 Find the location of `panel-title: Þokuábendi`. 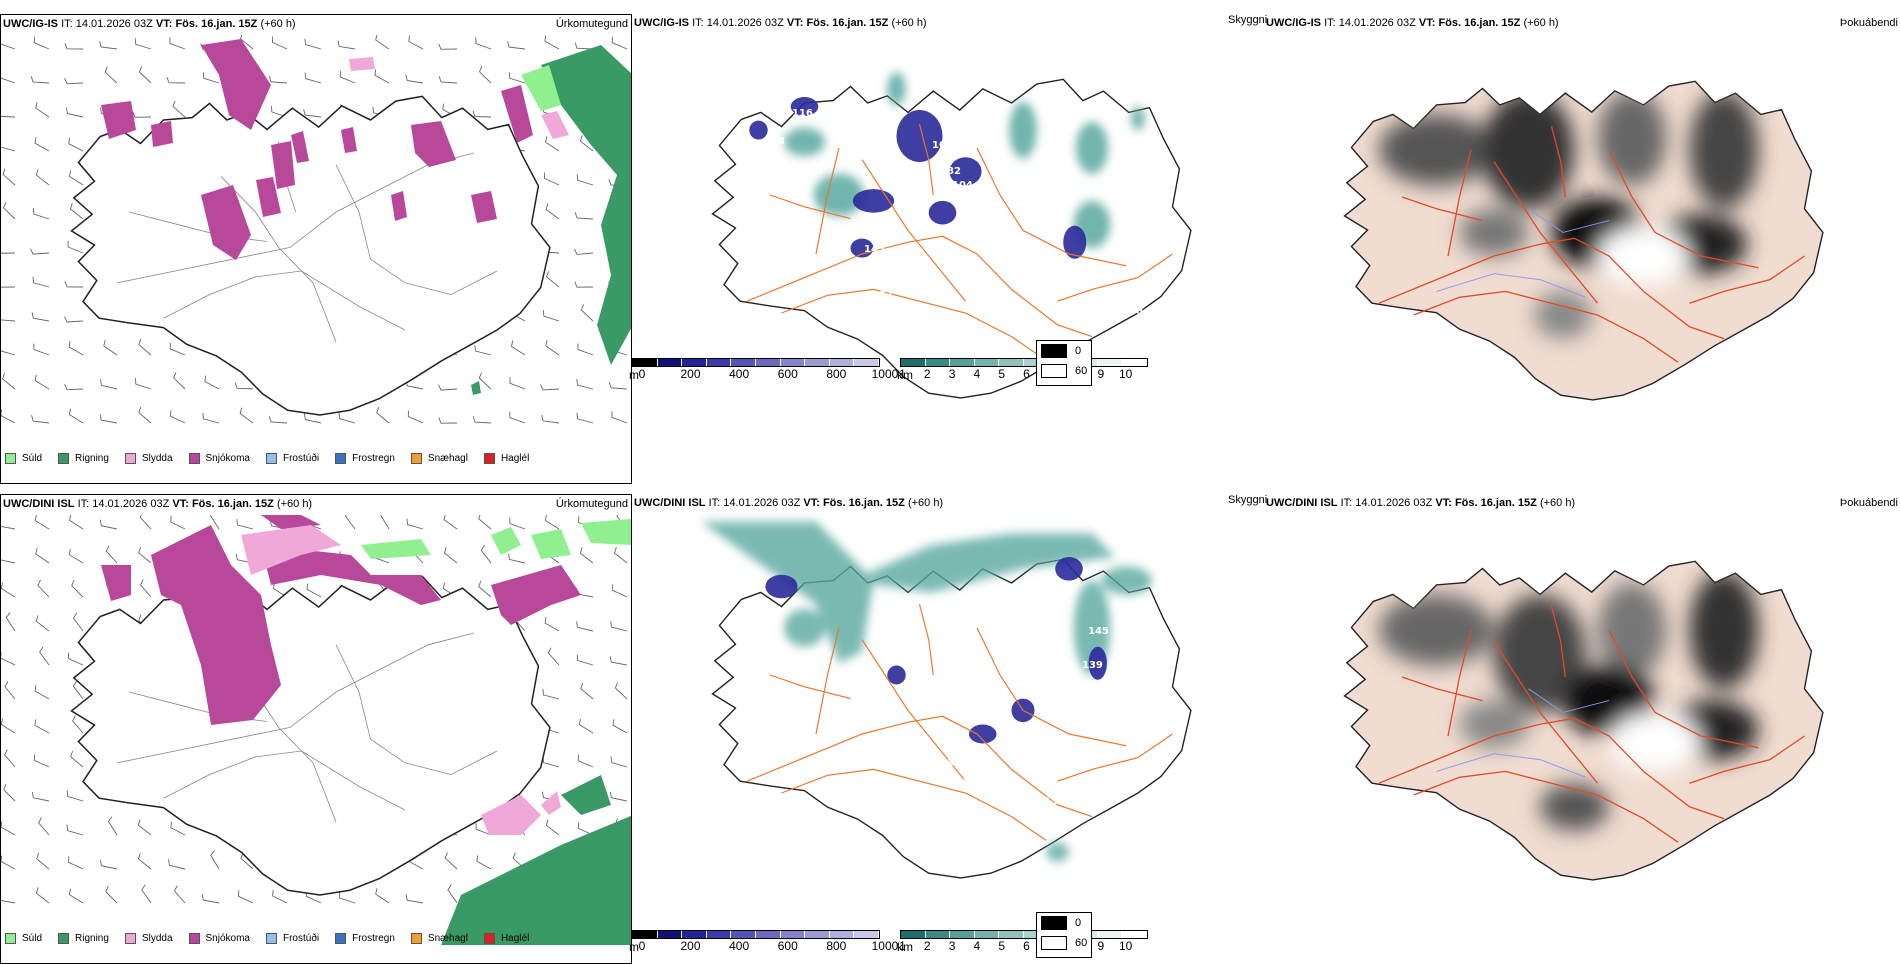

panel-title: Þokuábendi is located at coordinates (1868, 503).